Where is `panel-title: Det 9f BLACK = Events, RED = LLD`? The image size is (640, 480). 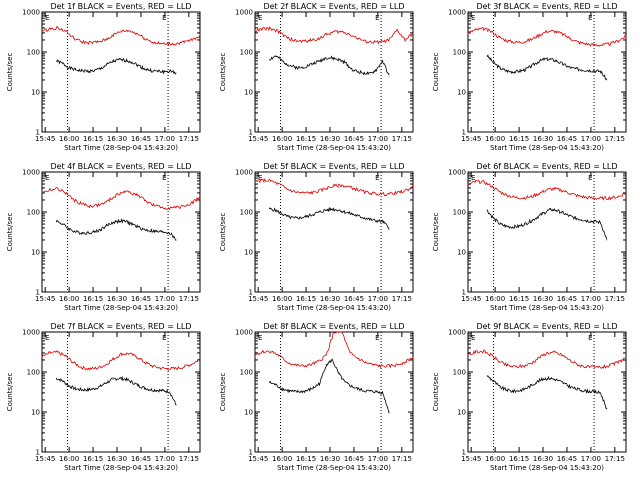 panel-title: Det 9f BLACK = Events, RED = LLD is located at coordinates (546, 326).